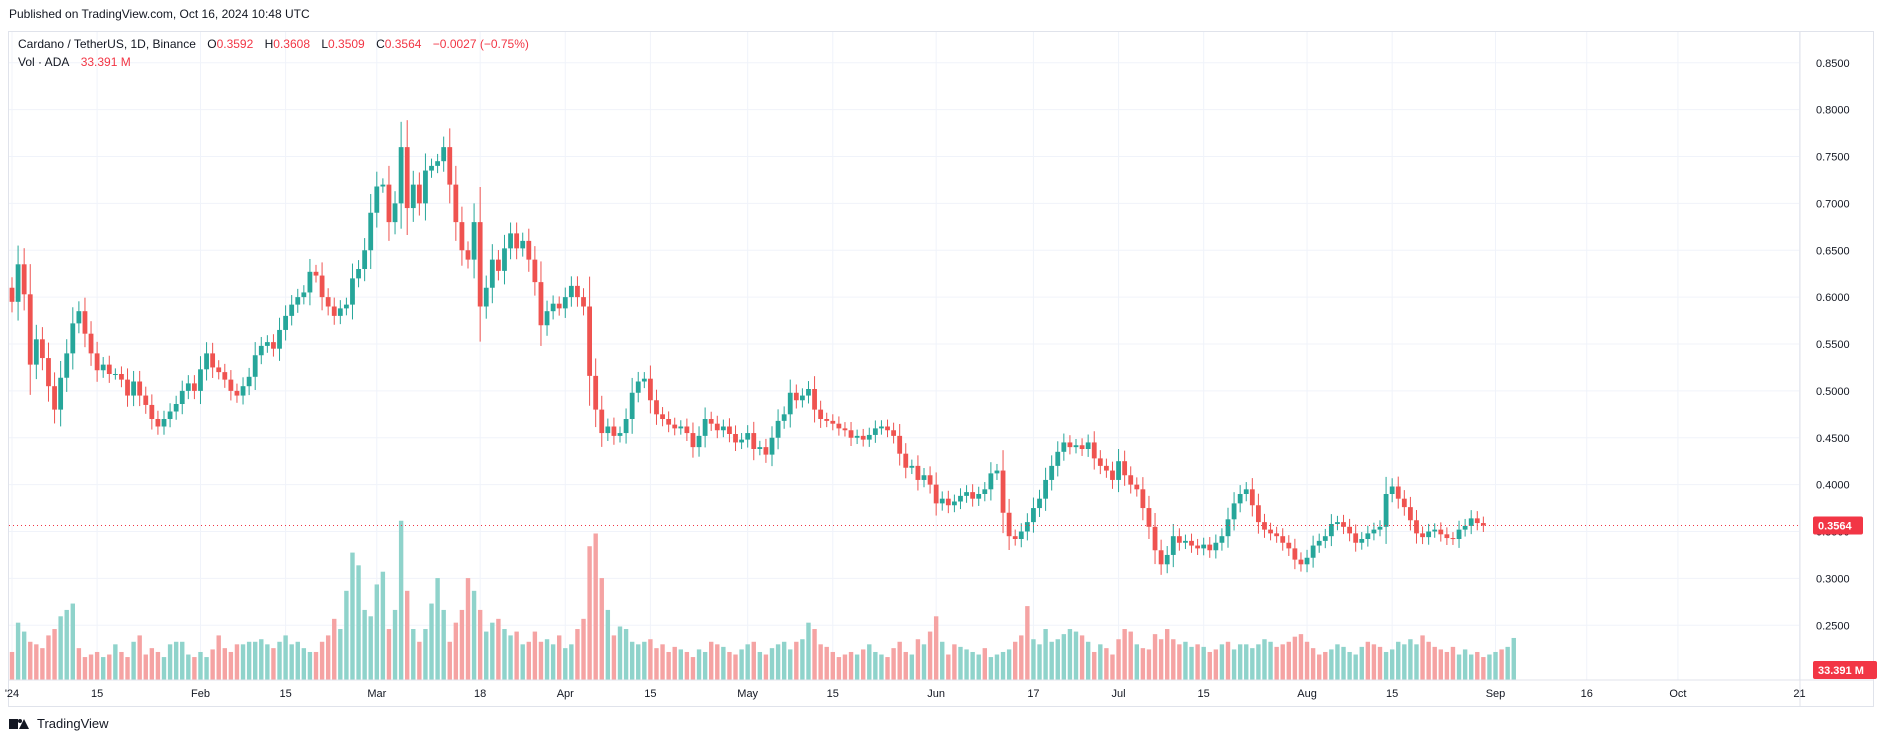 This screenshot has height=742, width=1883. Describe the element at coordinates (1833, 204) in the screenshot. I see `price-axis-label: 0.7000` at that location.